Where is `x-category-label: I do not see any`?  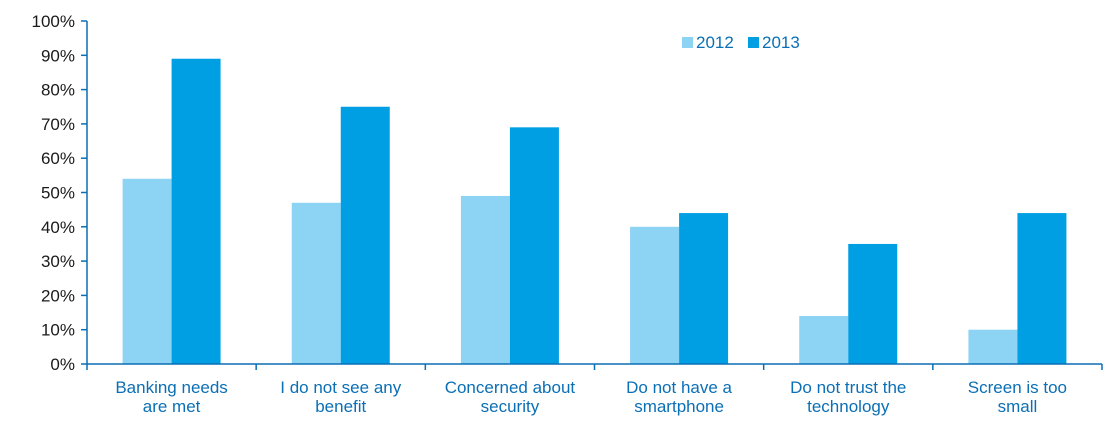
x-category-label: I do not see any is located at coordinates (340, 387).